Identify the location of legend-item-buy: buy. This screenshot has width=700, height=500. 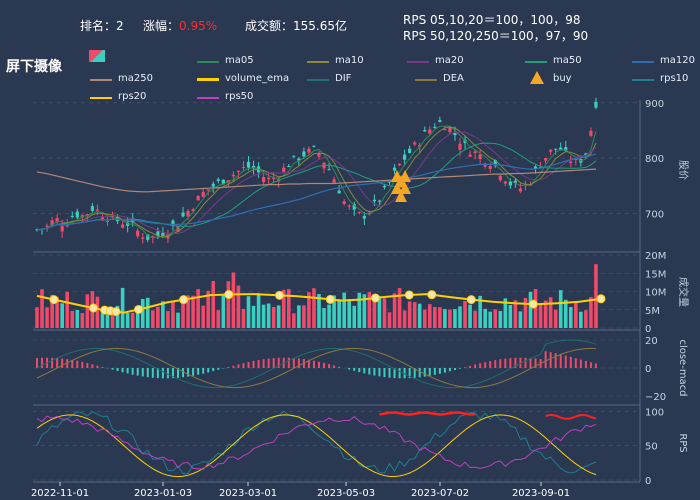
(551, 77).